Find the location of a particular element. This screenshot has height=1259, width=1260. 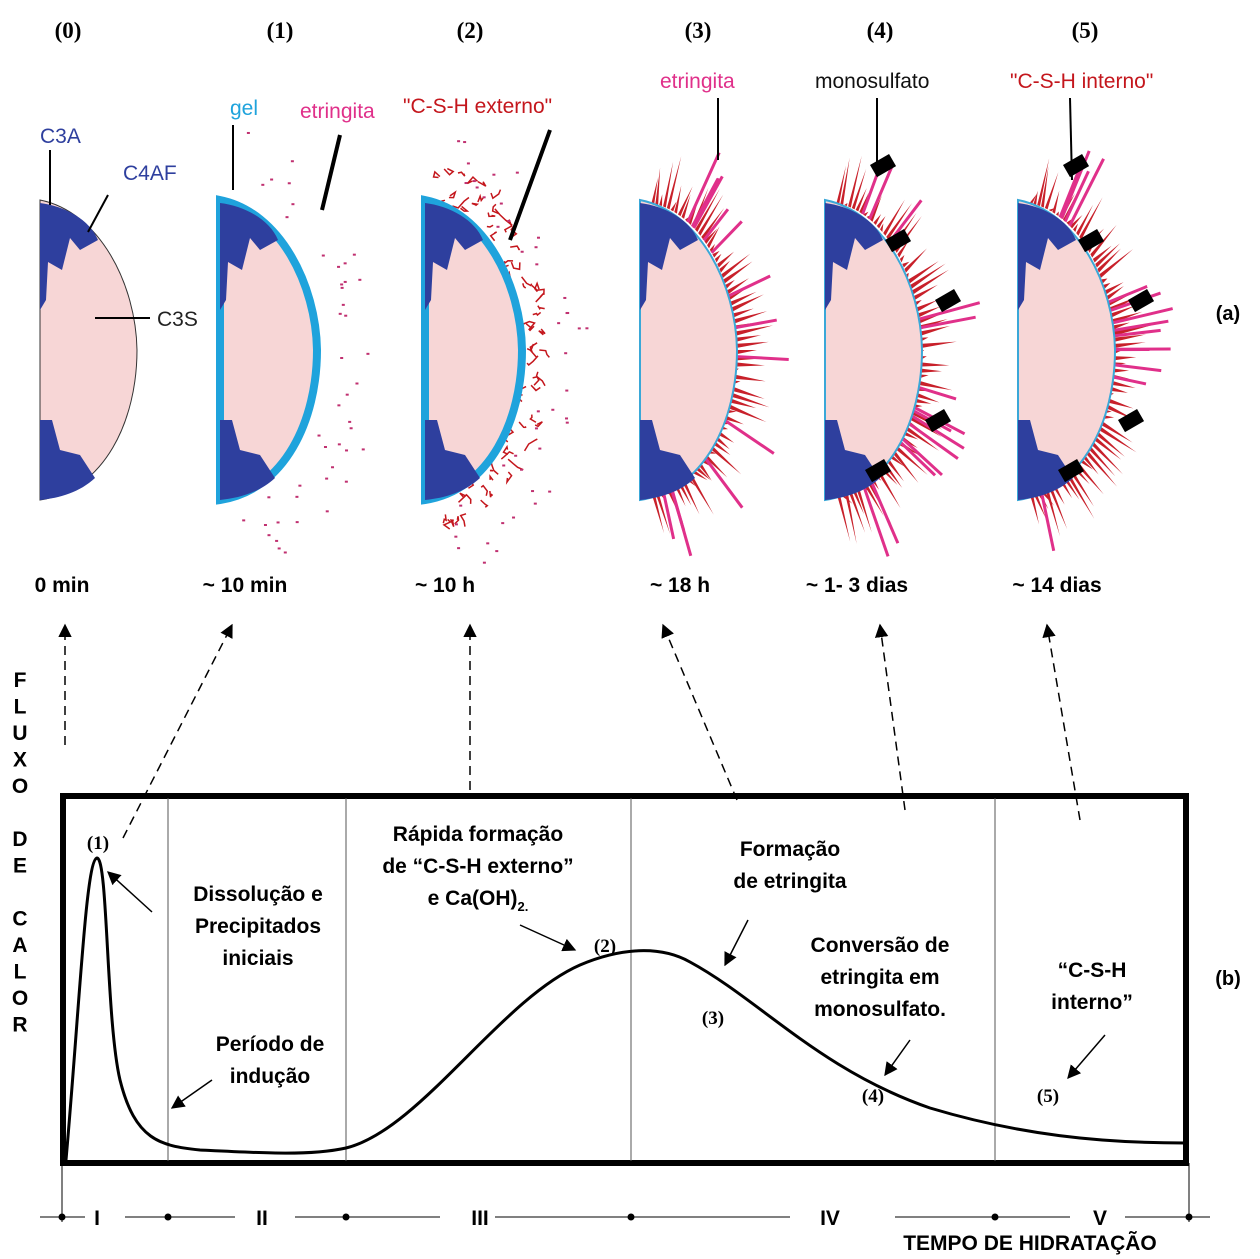

c3a-c4af is located at coordinates (667, 460).